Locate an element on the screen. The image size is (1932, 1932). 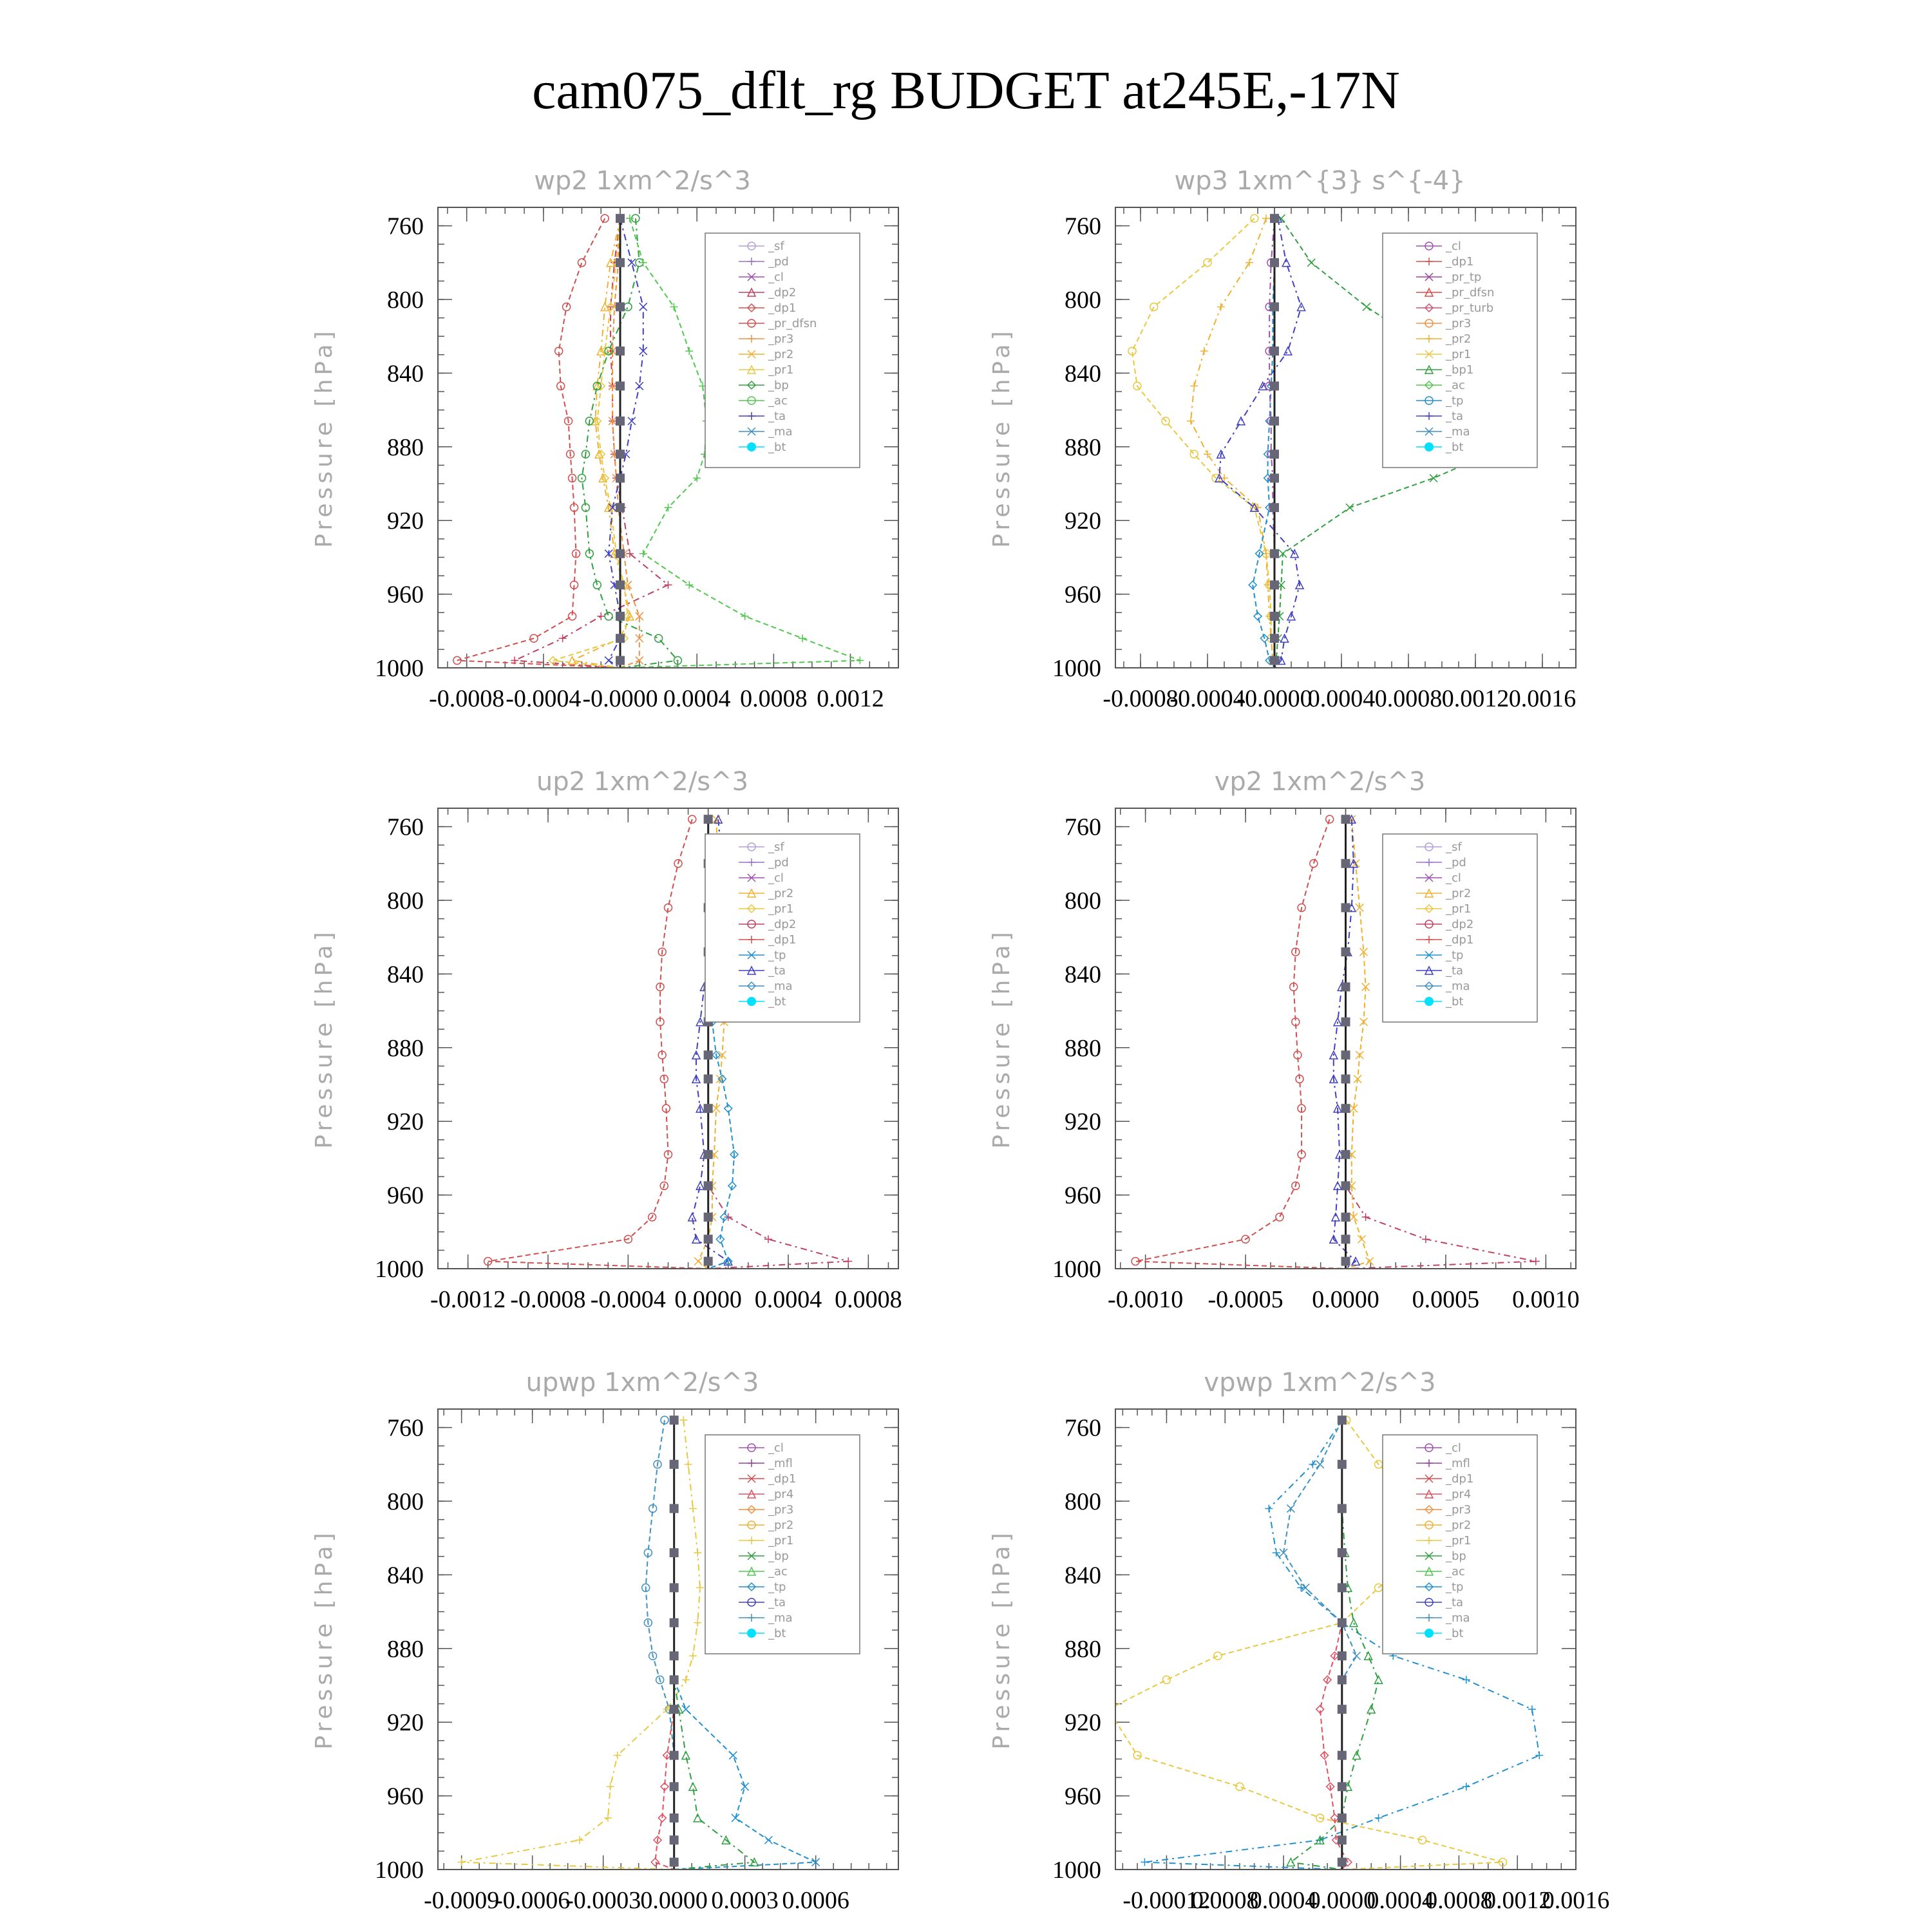
x-tick-label-upwp-5: 0.0006 is located at coordinates (815, 1900).